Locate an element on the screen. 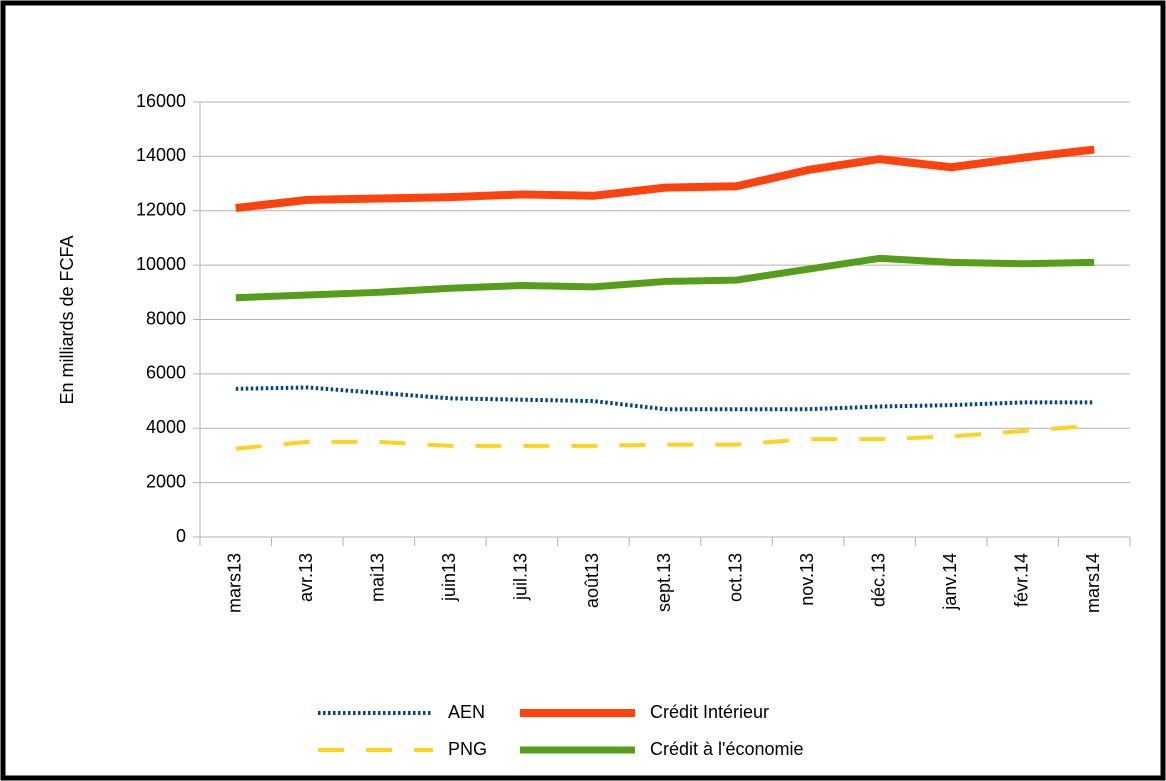 This screenshot has width=1166, height=781. x-tick-label: sept.13 is located at coordinates (664, 582).